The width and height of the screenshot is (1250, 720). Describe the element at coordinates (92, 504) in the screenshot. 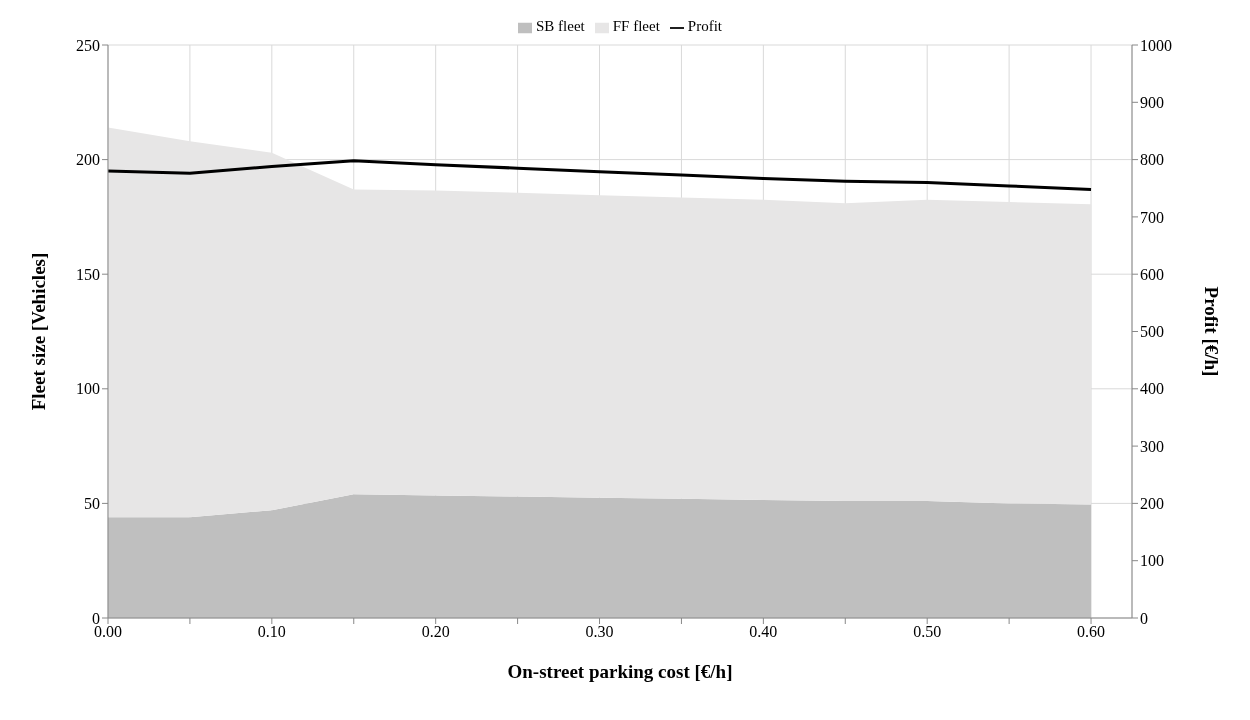

I see `y-tick-label: 50` at that location.